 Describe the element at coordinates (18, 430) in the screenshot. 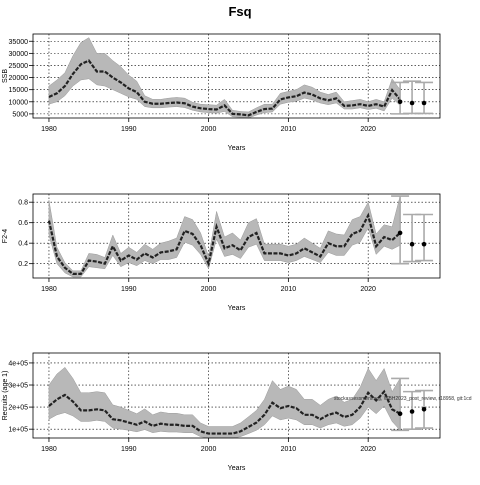

I see `y-tick-label: 1e+05` at that location.